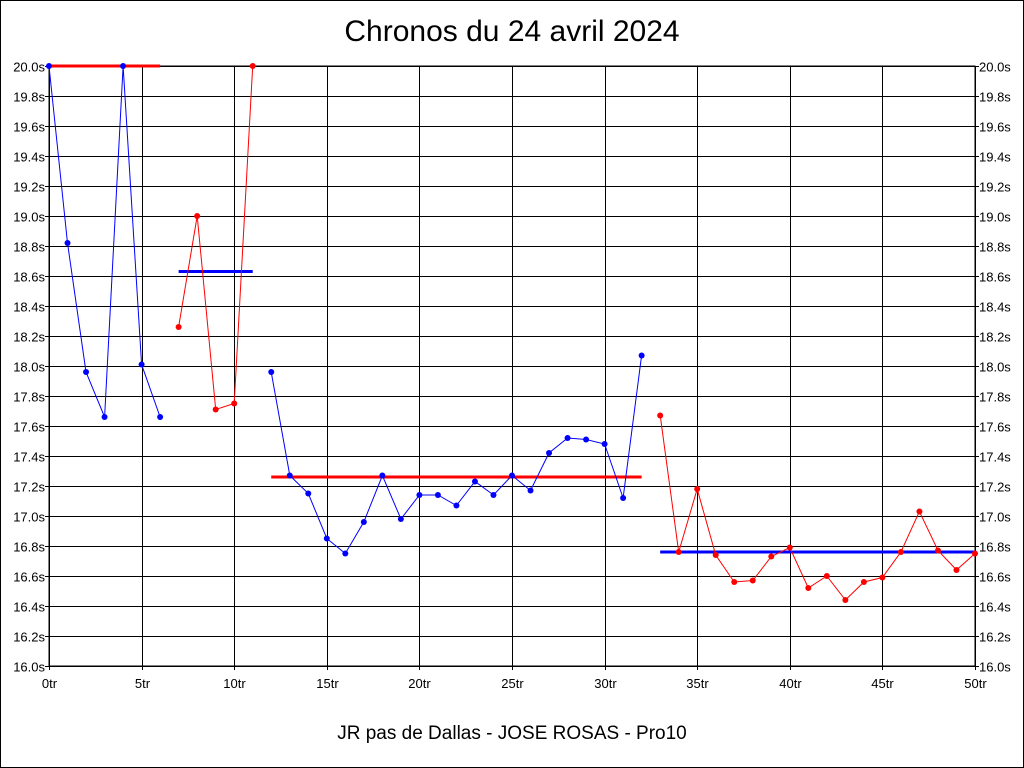  What do you see at coordinates (995, 97) in the screenshot?
I see `y-tick-label-right: 19.8s` at bounding box center [995, 97].